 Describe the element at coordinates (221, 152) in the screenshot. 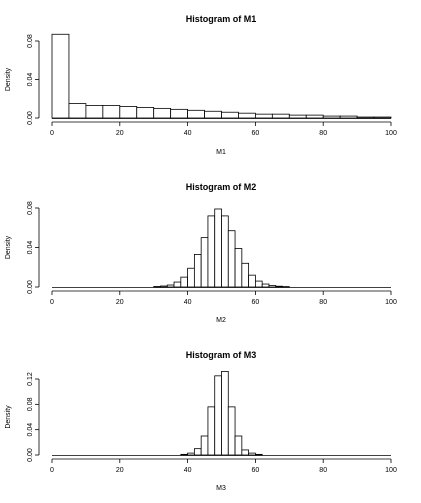

I see `x-axis-label: M1` at that location.